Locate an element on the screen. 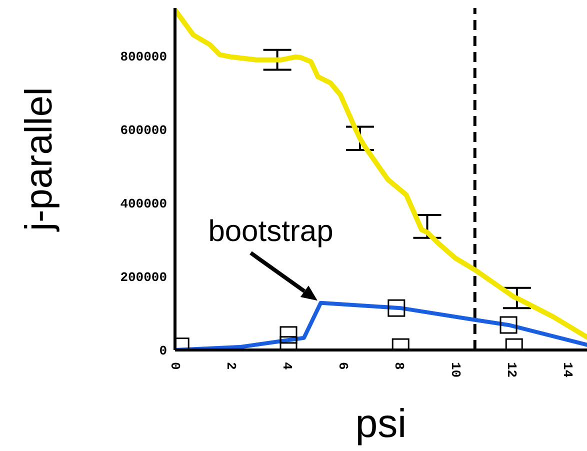 The width and height of the screenshot is (587, 451). x-tick-label: 12 is located at coordinates (511, 370).